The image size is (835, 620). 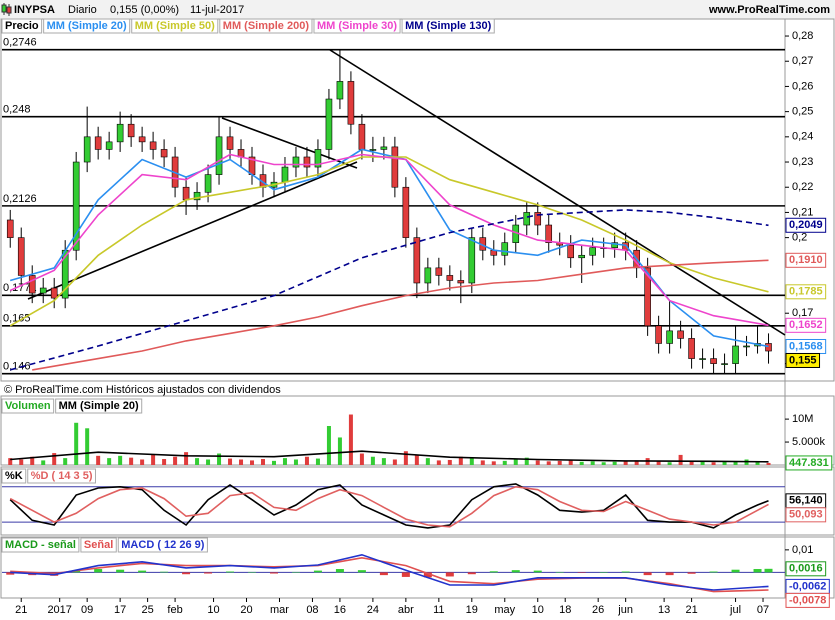 I want to click on value-box-label: 0,1785, so click(x=806, y=292).